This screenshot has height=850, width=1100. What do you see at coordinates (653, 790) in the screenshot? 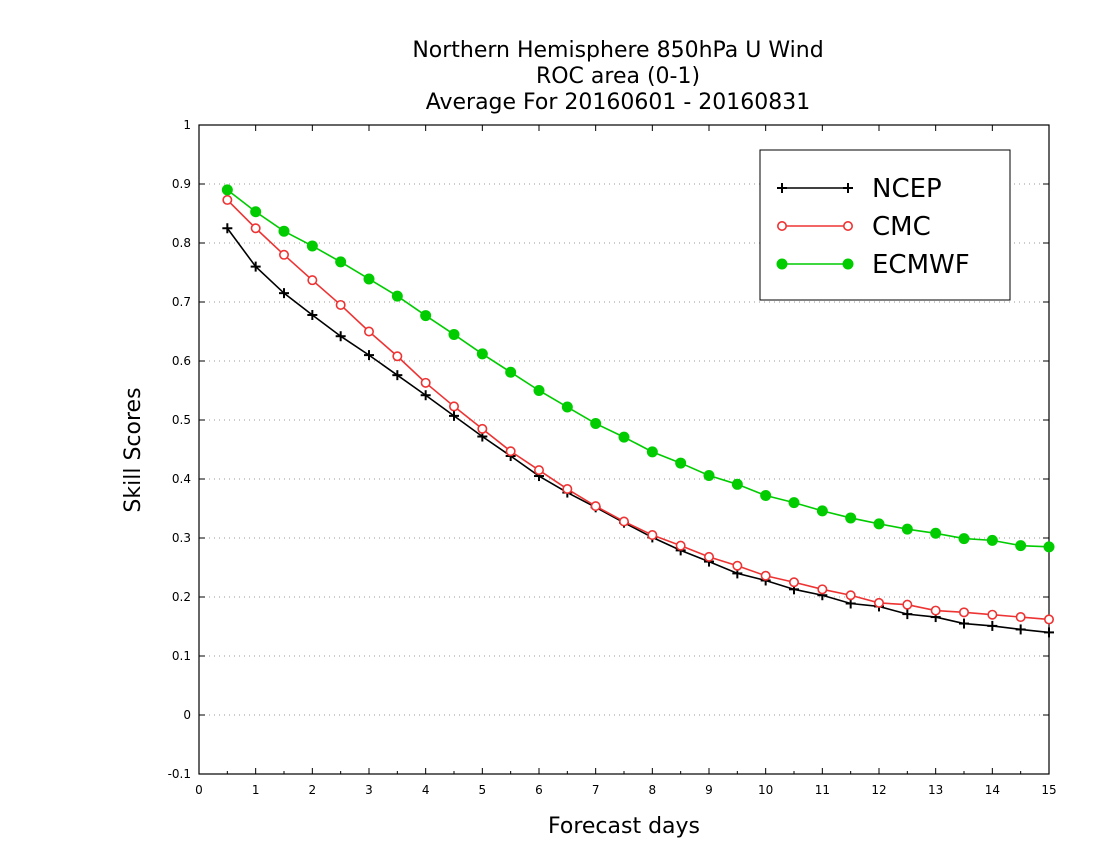
I see `x-tick-label: 8` at bounding box center [653, 790].